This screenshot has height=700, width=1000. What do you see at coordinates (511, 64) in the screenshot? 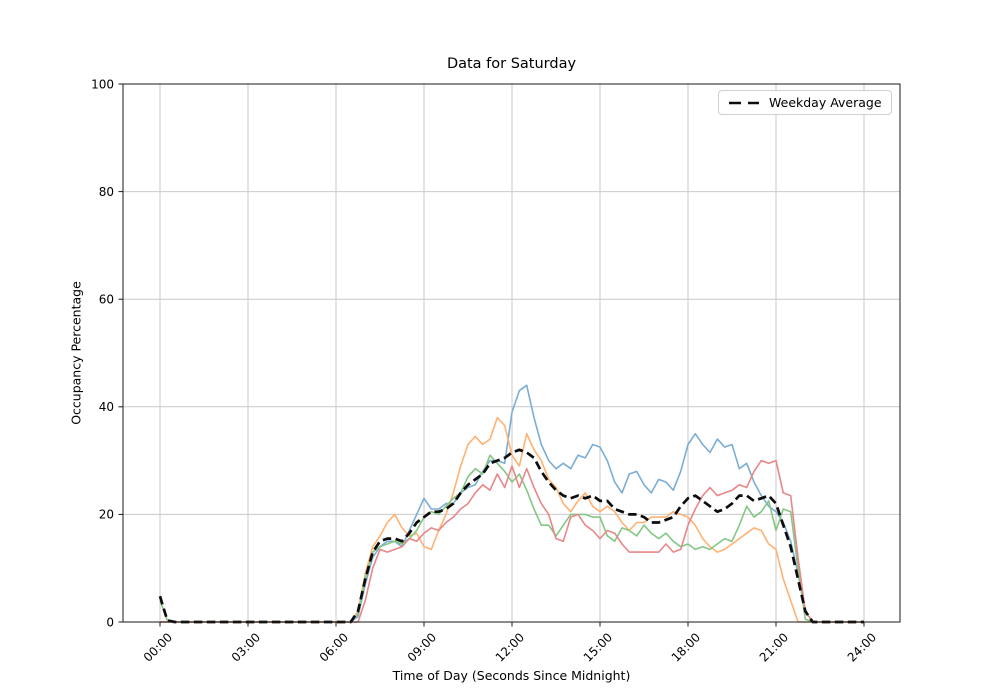
I see `chart-title: Data for Saturday` at bounding box center [511, 64].